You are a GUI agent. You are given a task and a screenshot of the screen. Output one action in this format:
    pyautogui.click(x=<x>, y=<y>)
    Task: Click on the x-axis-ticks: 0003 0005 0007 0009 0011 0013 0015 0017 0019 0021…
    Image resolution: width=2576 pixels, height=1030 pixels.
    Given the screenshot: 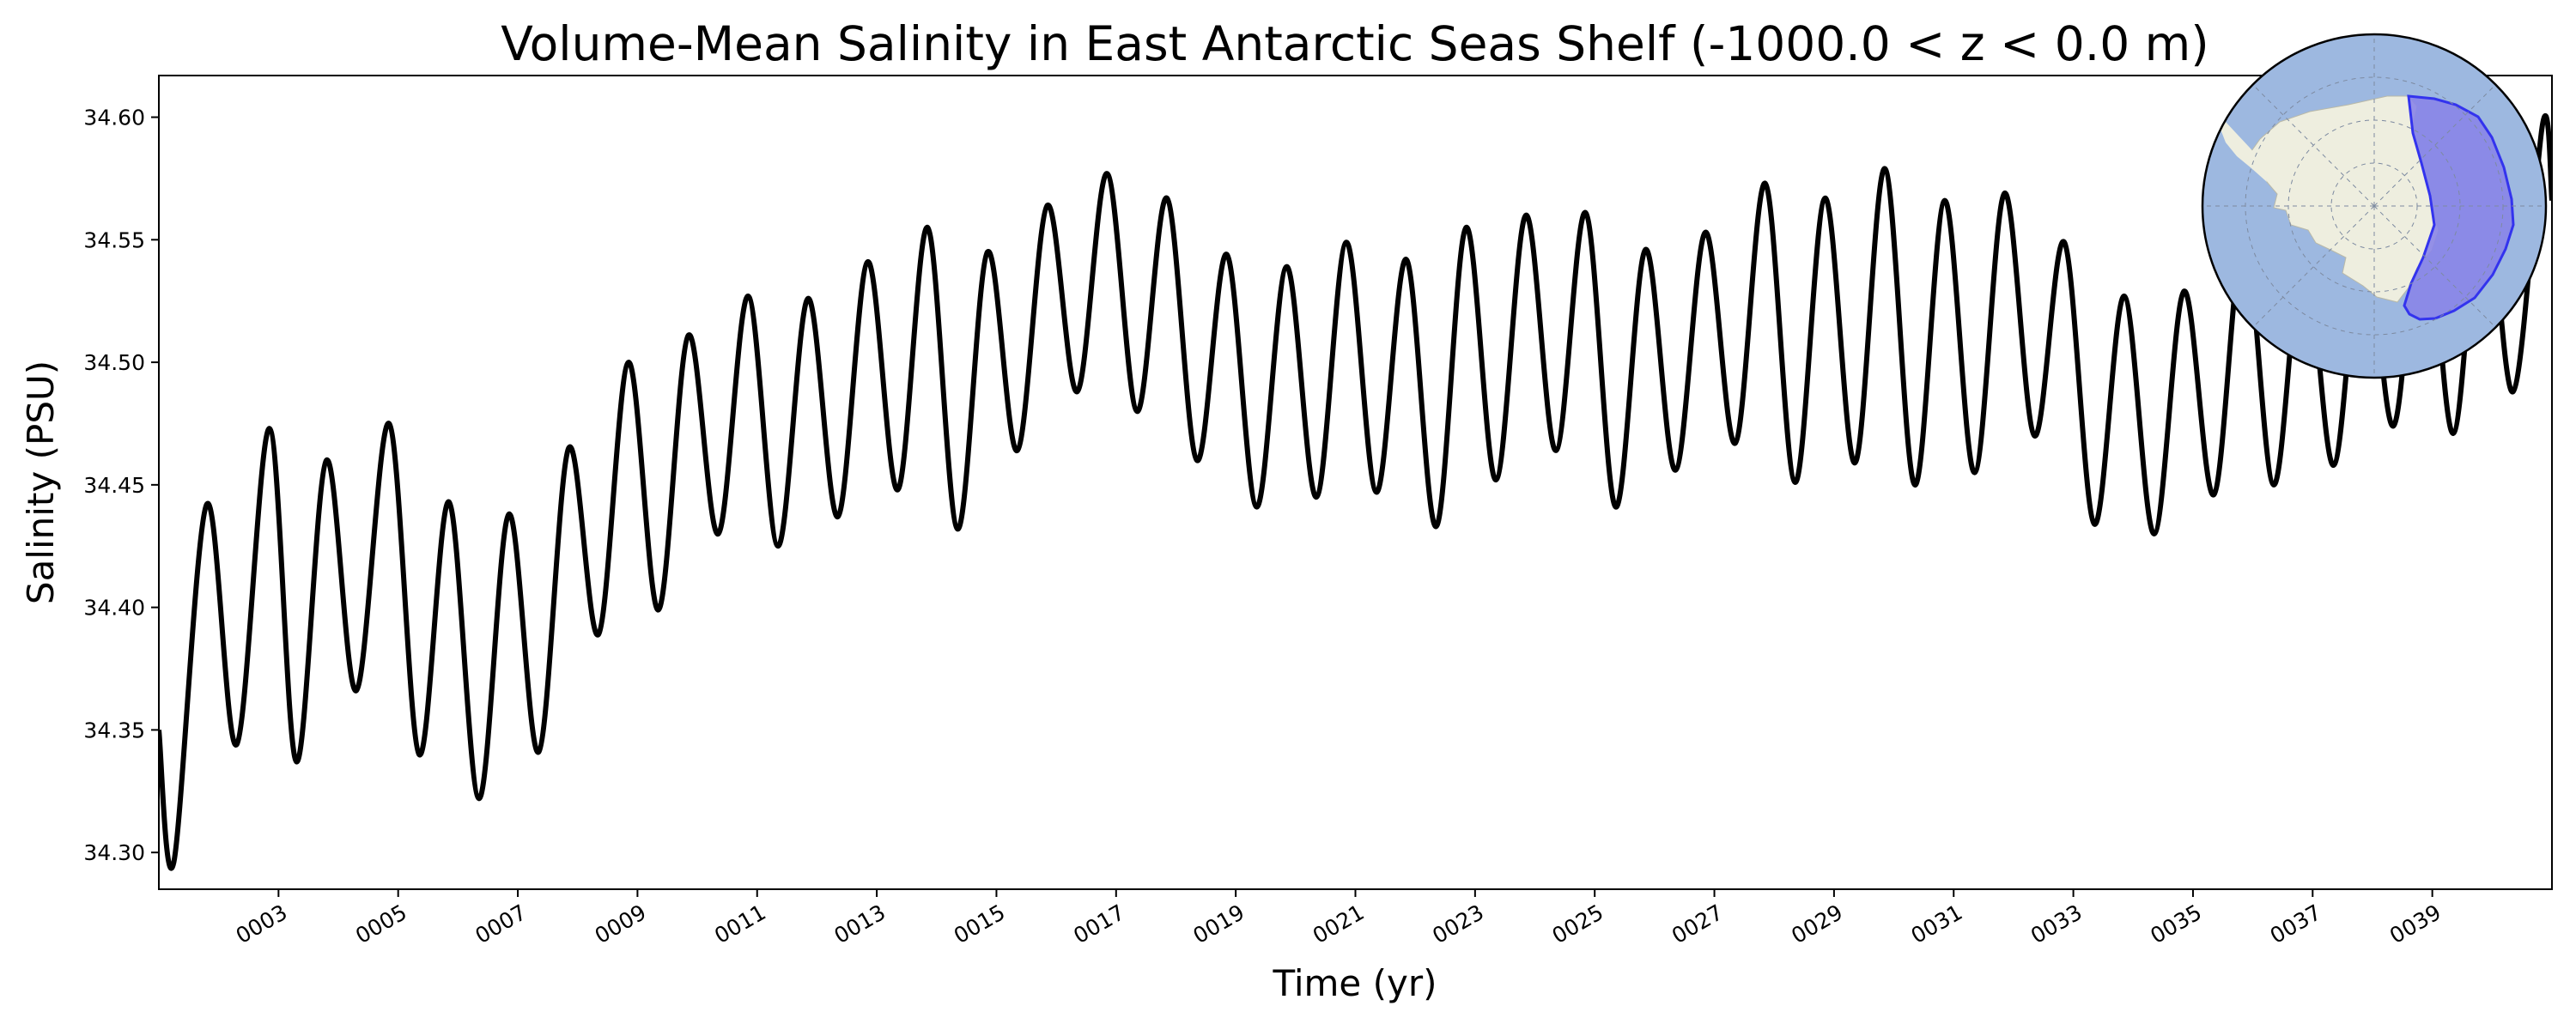 What is the action you would take?
    pyautogui.click(x=1338, y=918)
    